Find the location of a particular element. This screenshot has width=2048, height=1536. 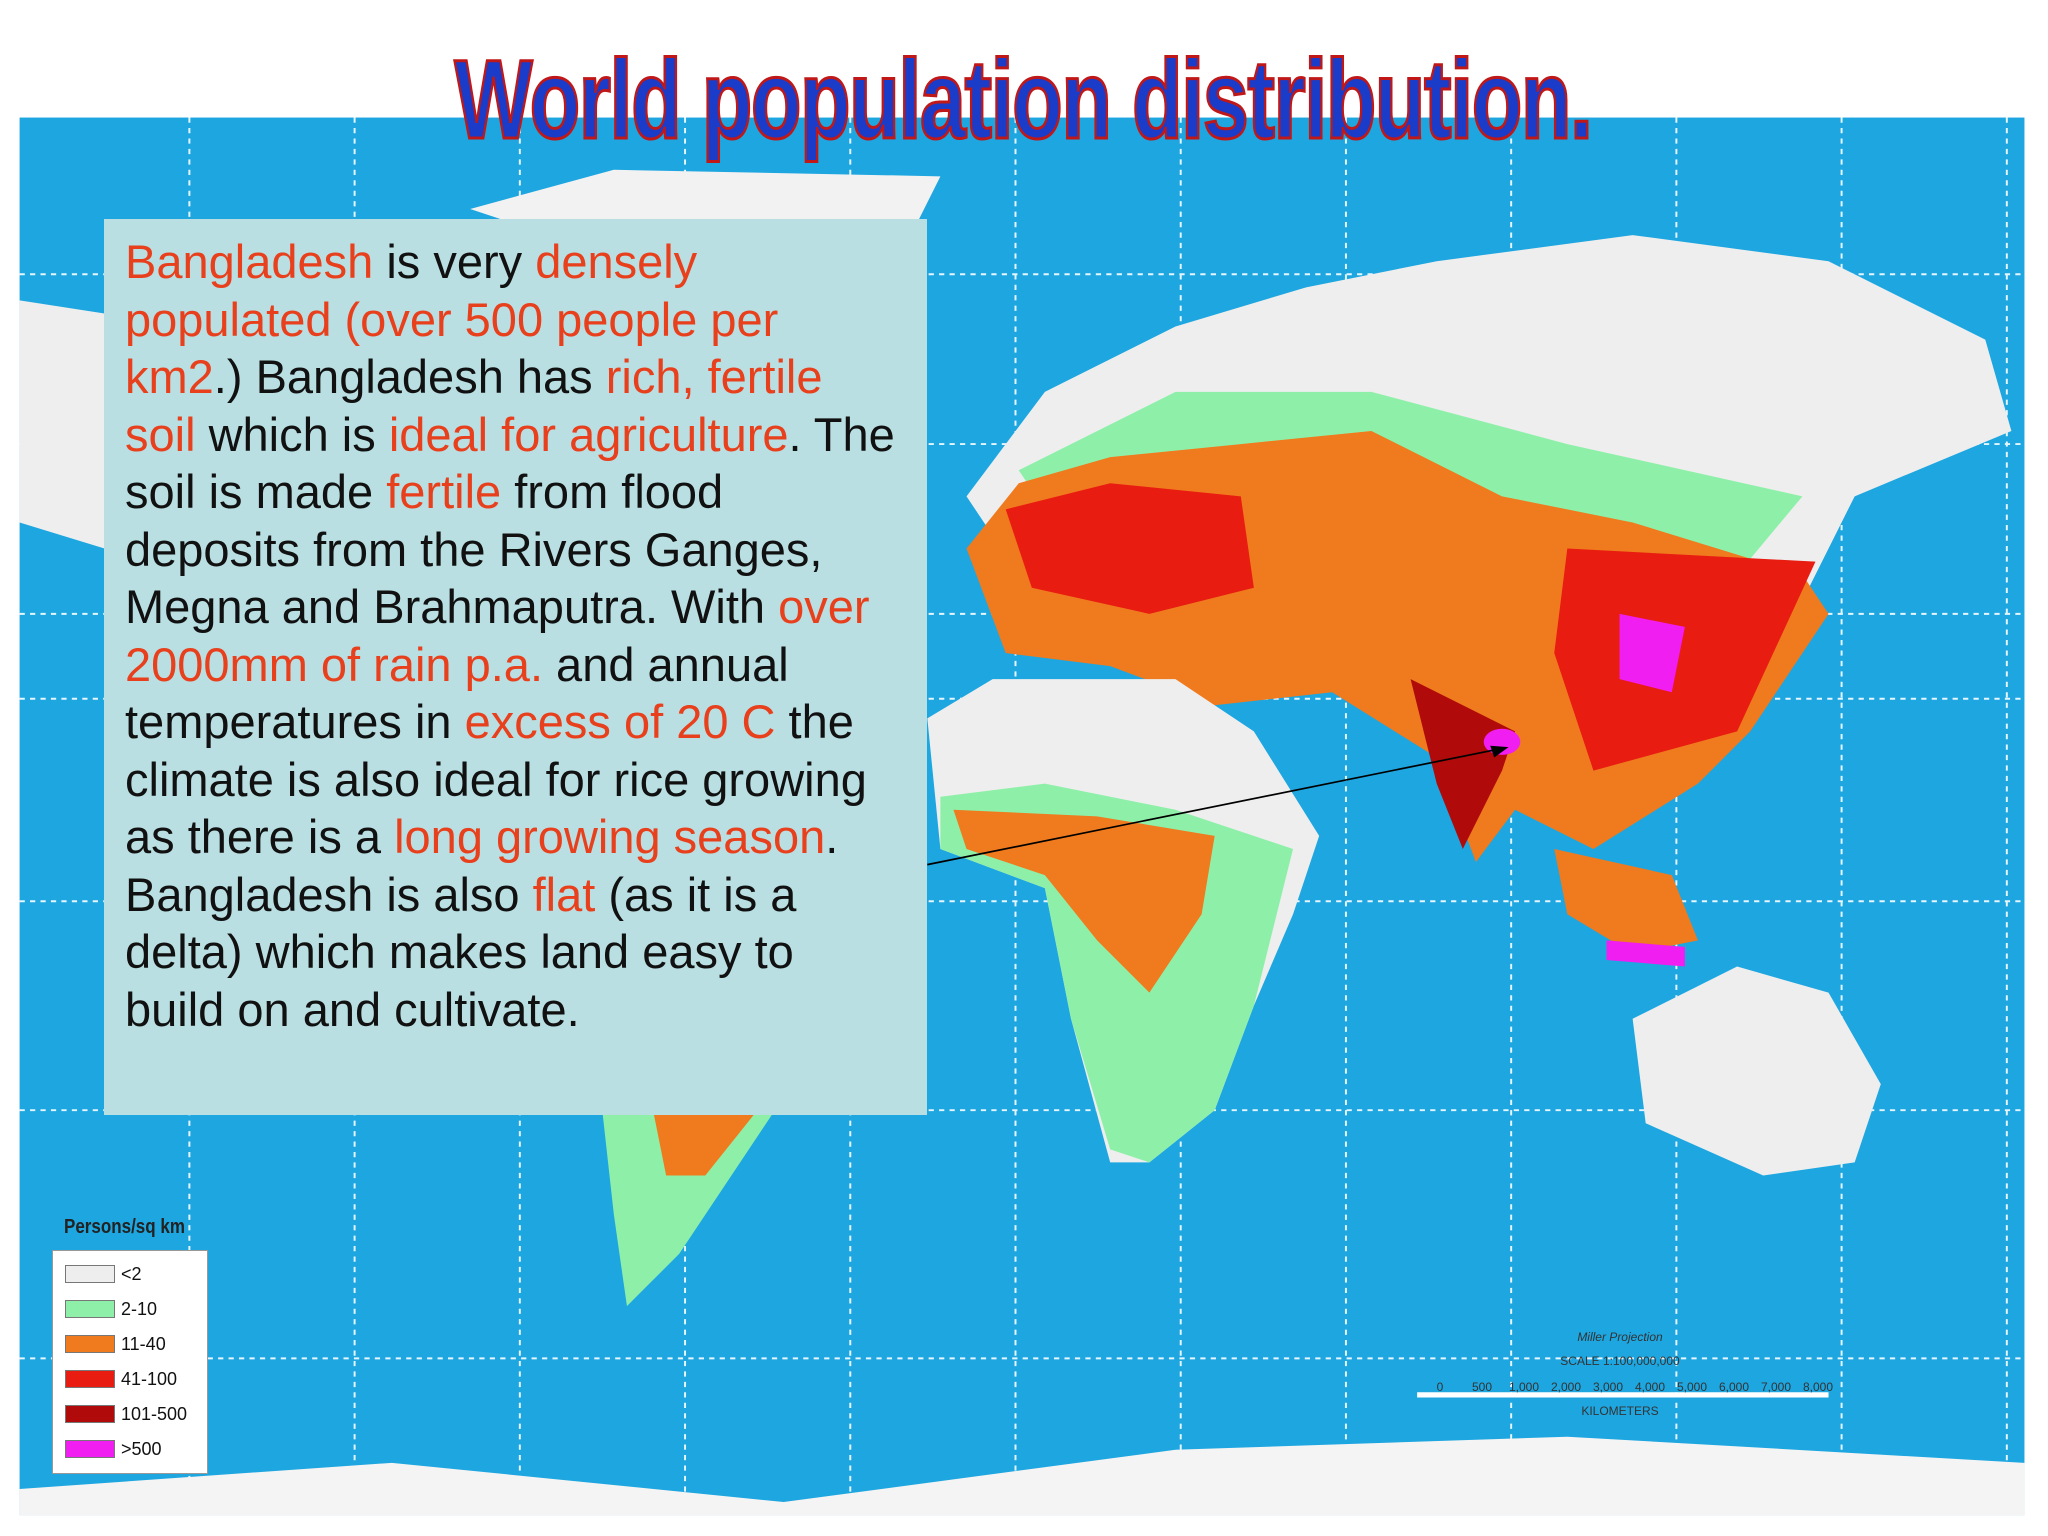

greenland is located at coordinates (705, 202).